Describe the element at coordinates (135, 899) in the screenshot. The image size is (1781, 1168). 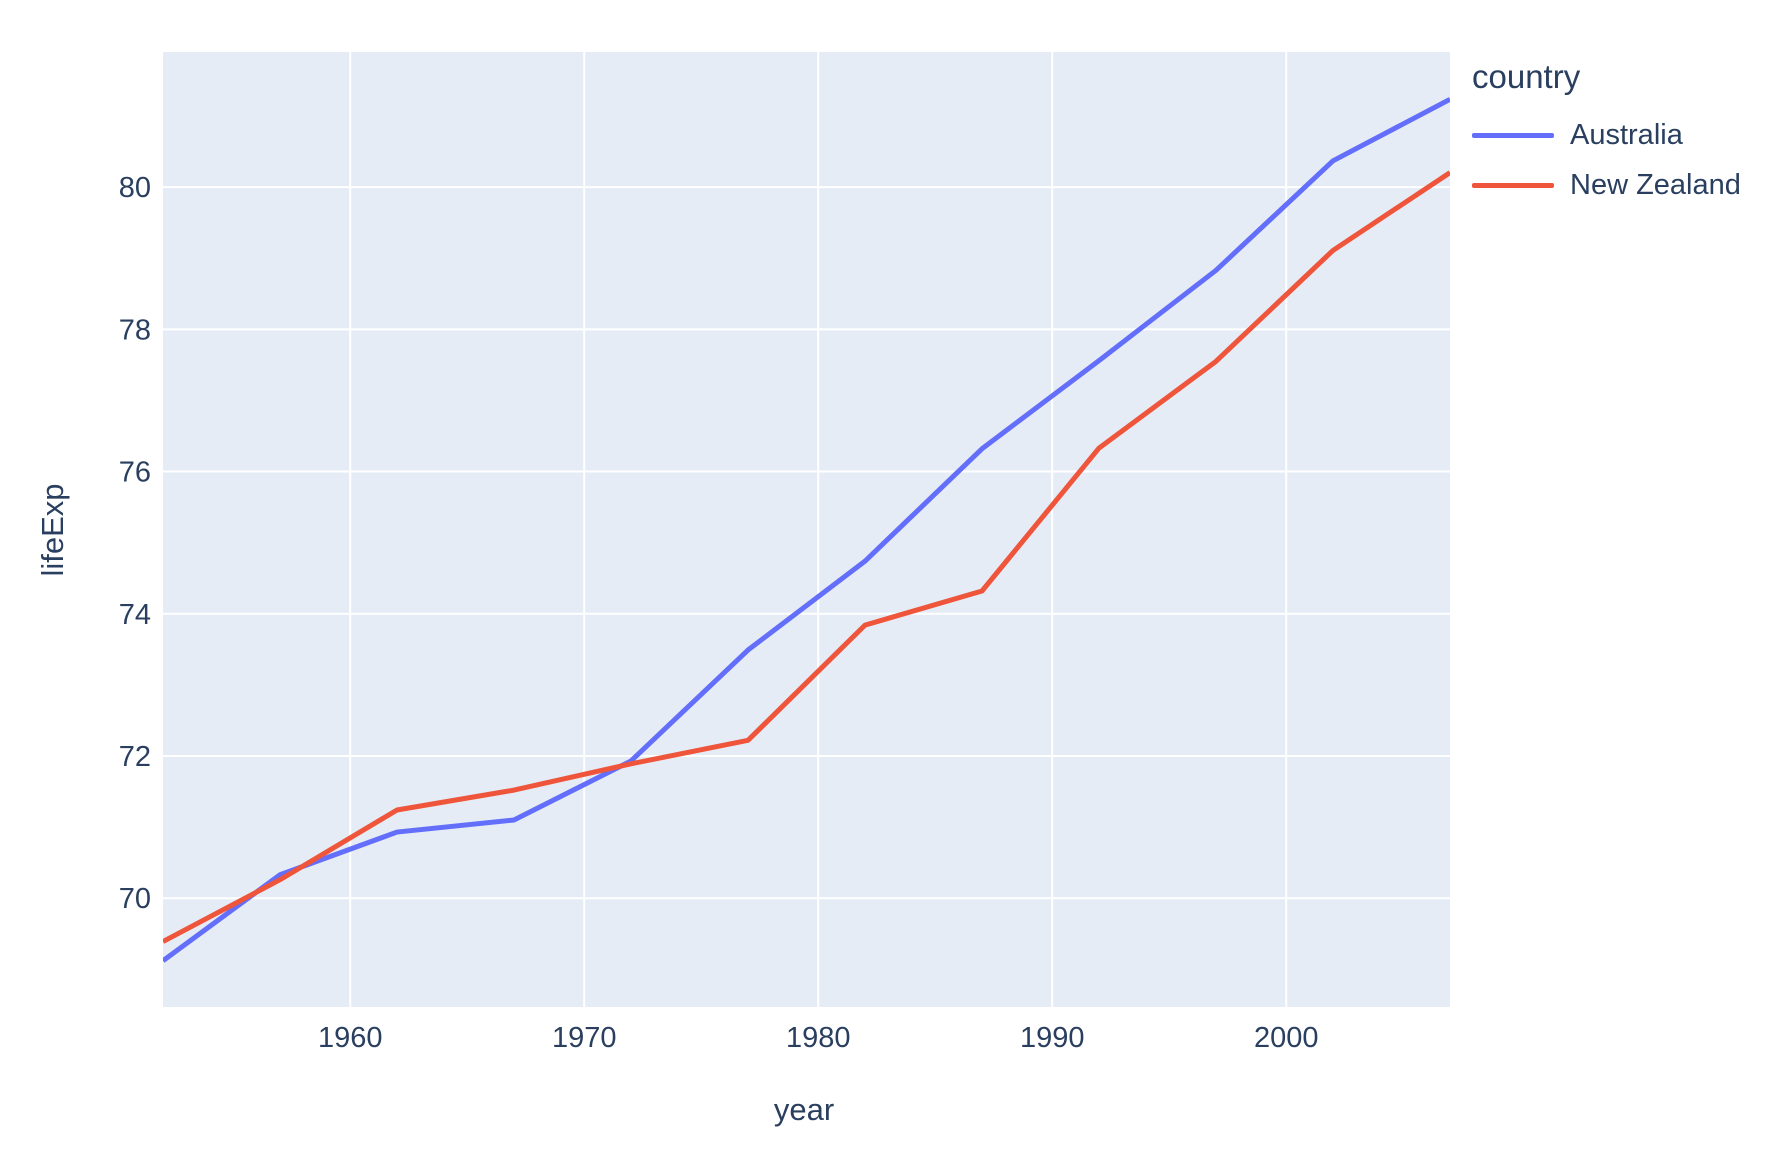
I see `y-tick-label: 70` at that location.